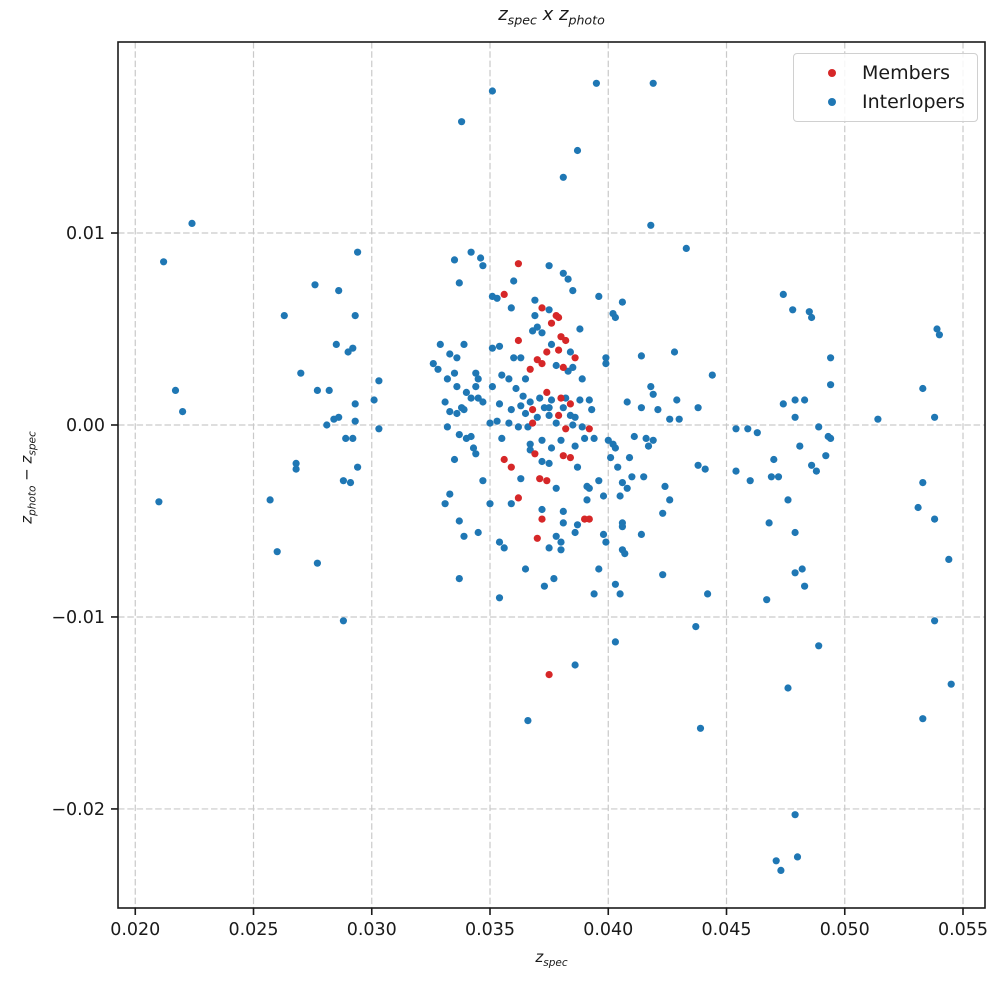  Describe the element at coordinates (551, 16) in the screenshot. I see `chart-title: zspec x zphoto` at that location.